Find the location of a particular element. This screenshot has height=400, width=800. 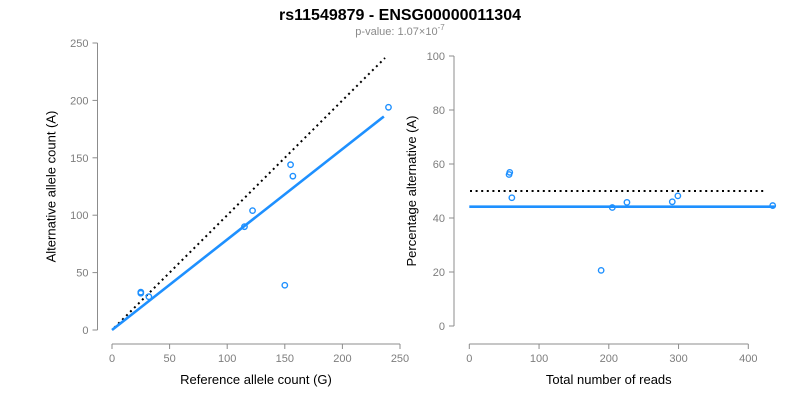

x-tick-label: 250 is located at coordinates (400, 359).